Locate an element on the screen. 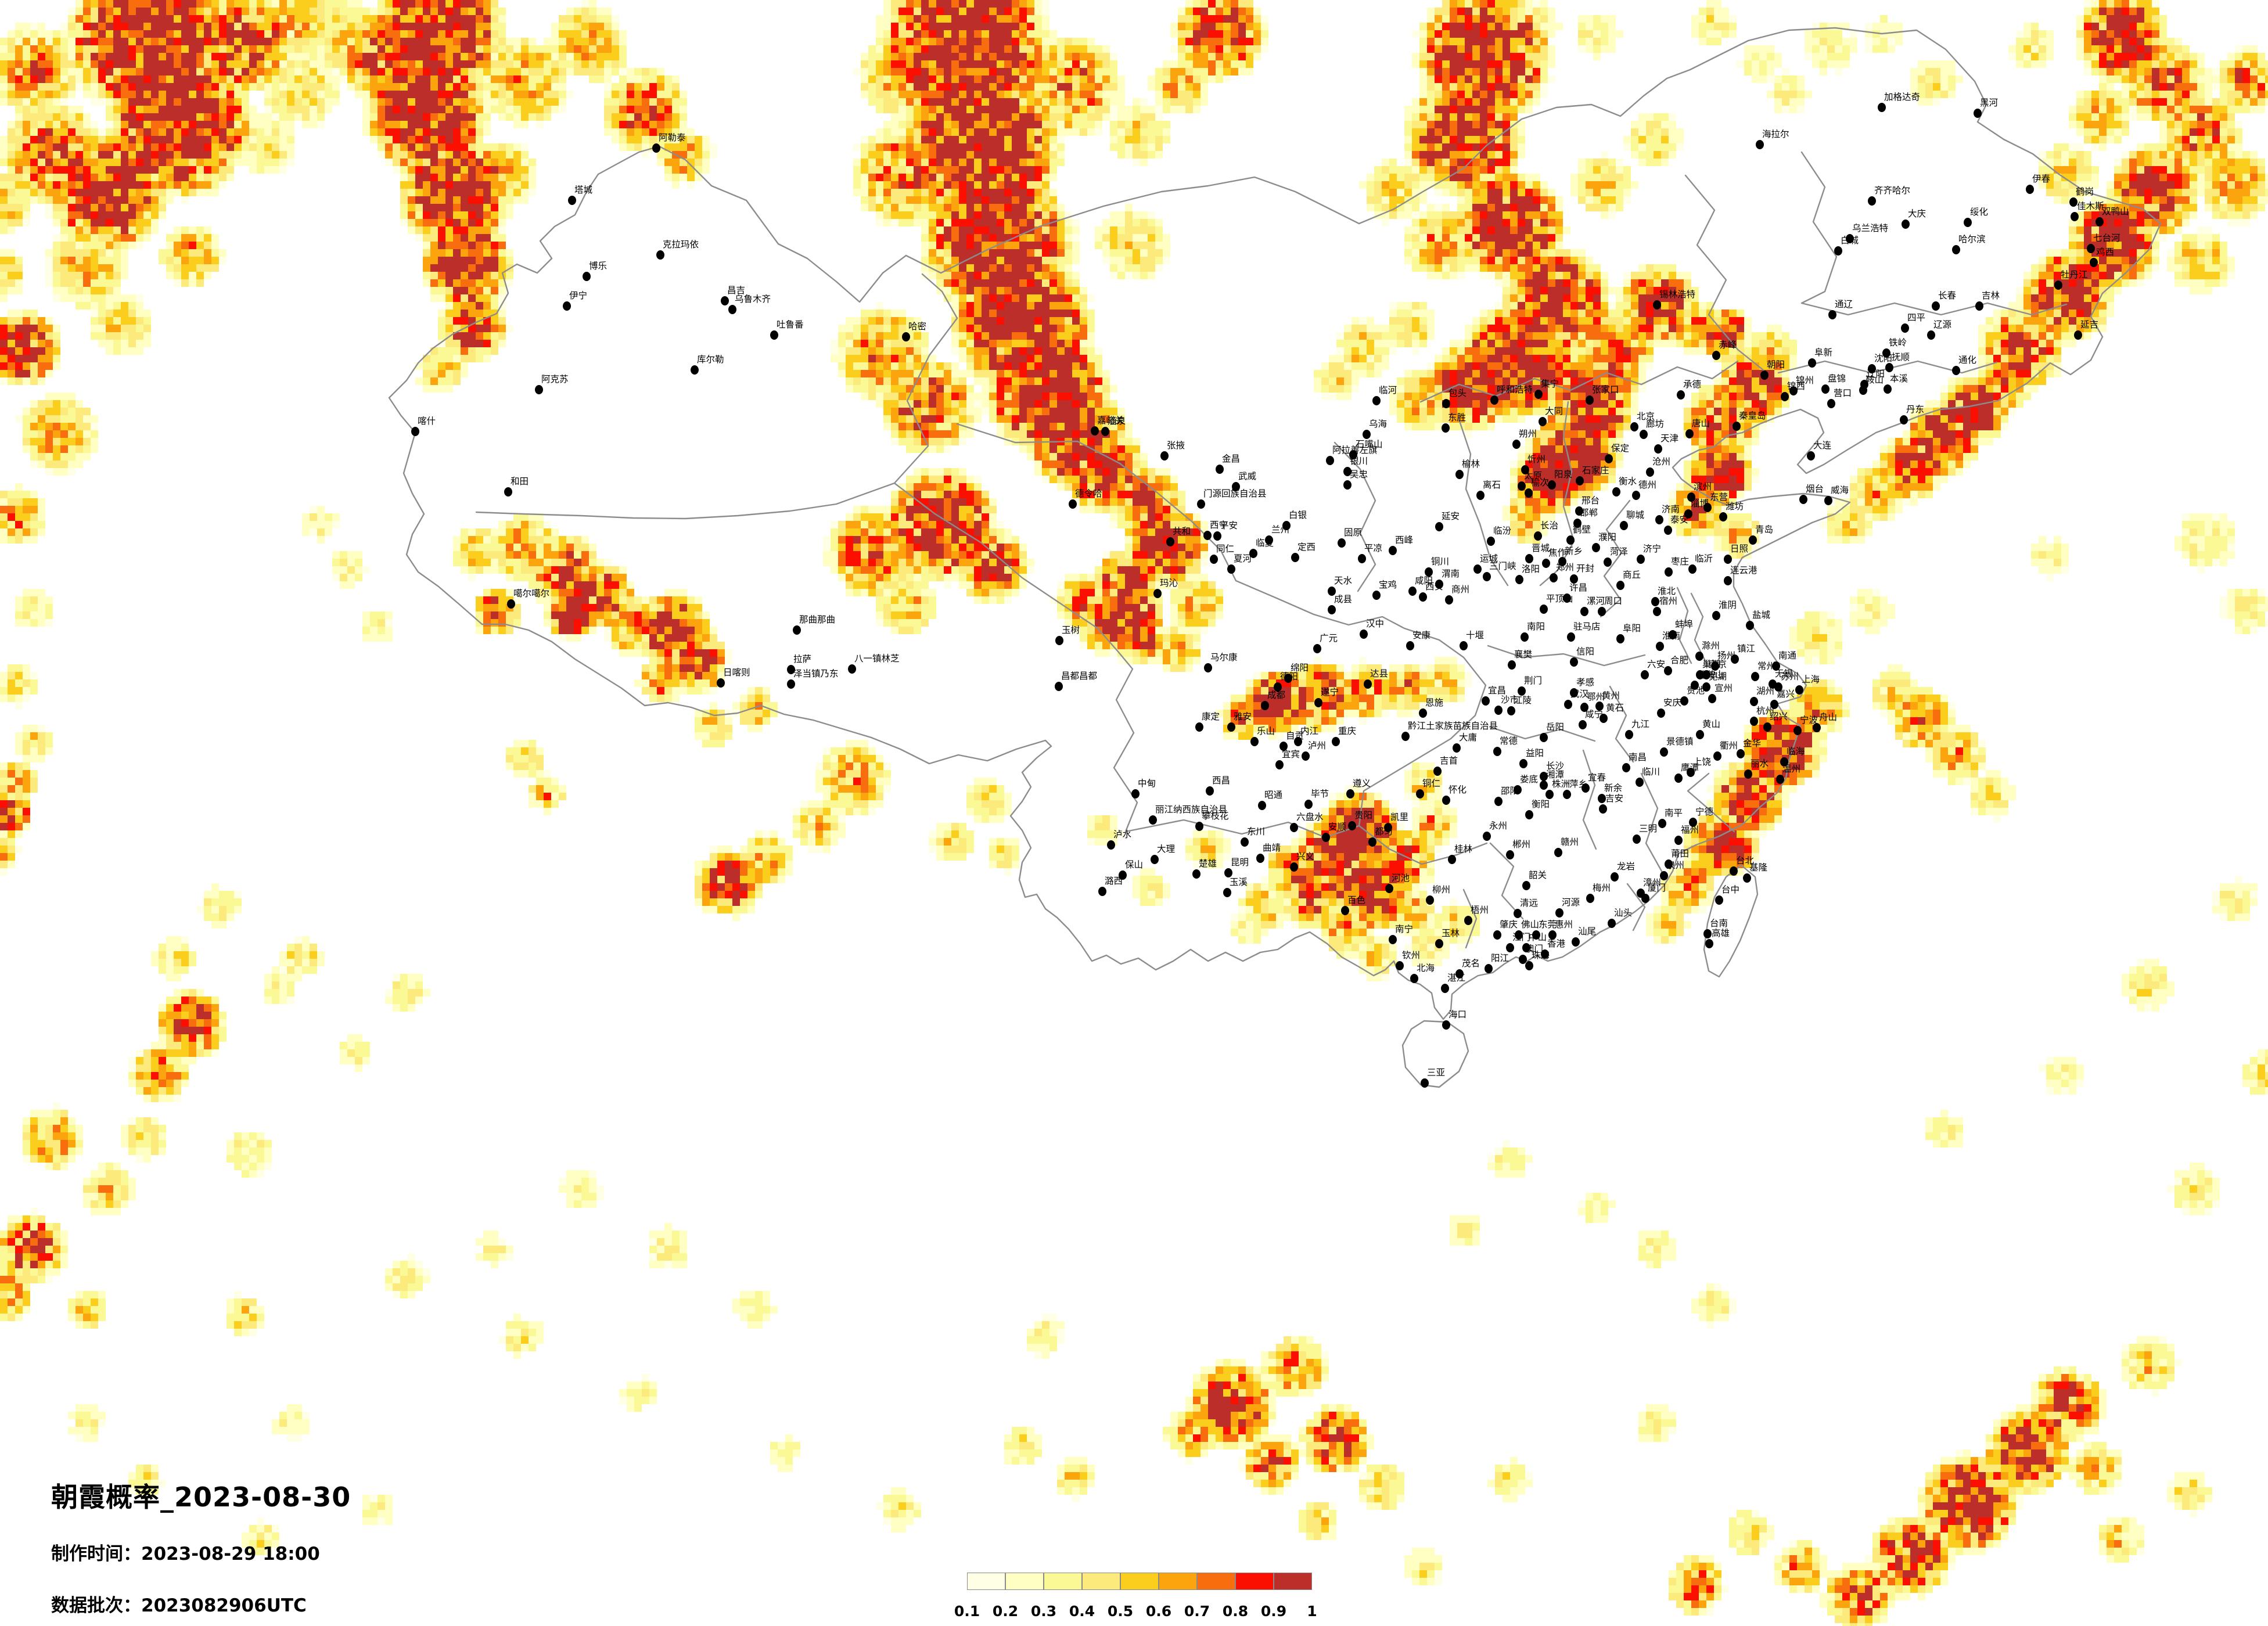 This screenshot has height=1626, width=2268. legend-tick-label: 0.3 is located at coordinates (1043, 1612).